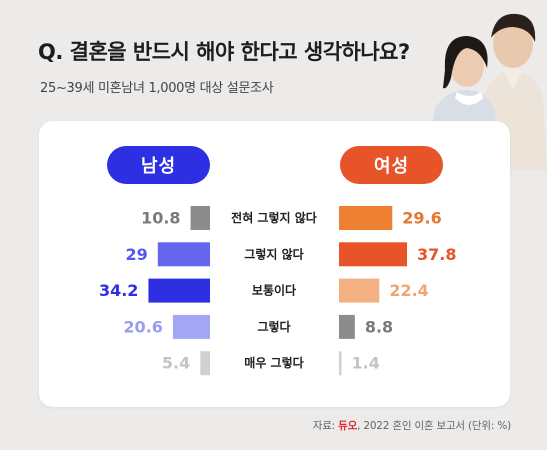 Image resolution: width=547 pixels, height=450 pixels. I want to click on legend-male-pill: 남성, so click(158, 165).